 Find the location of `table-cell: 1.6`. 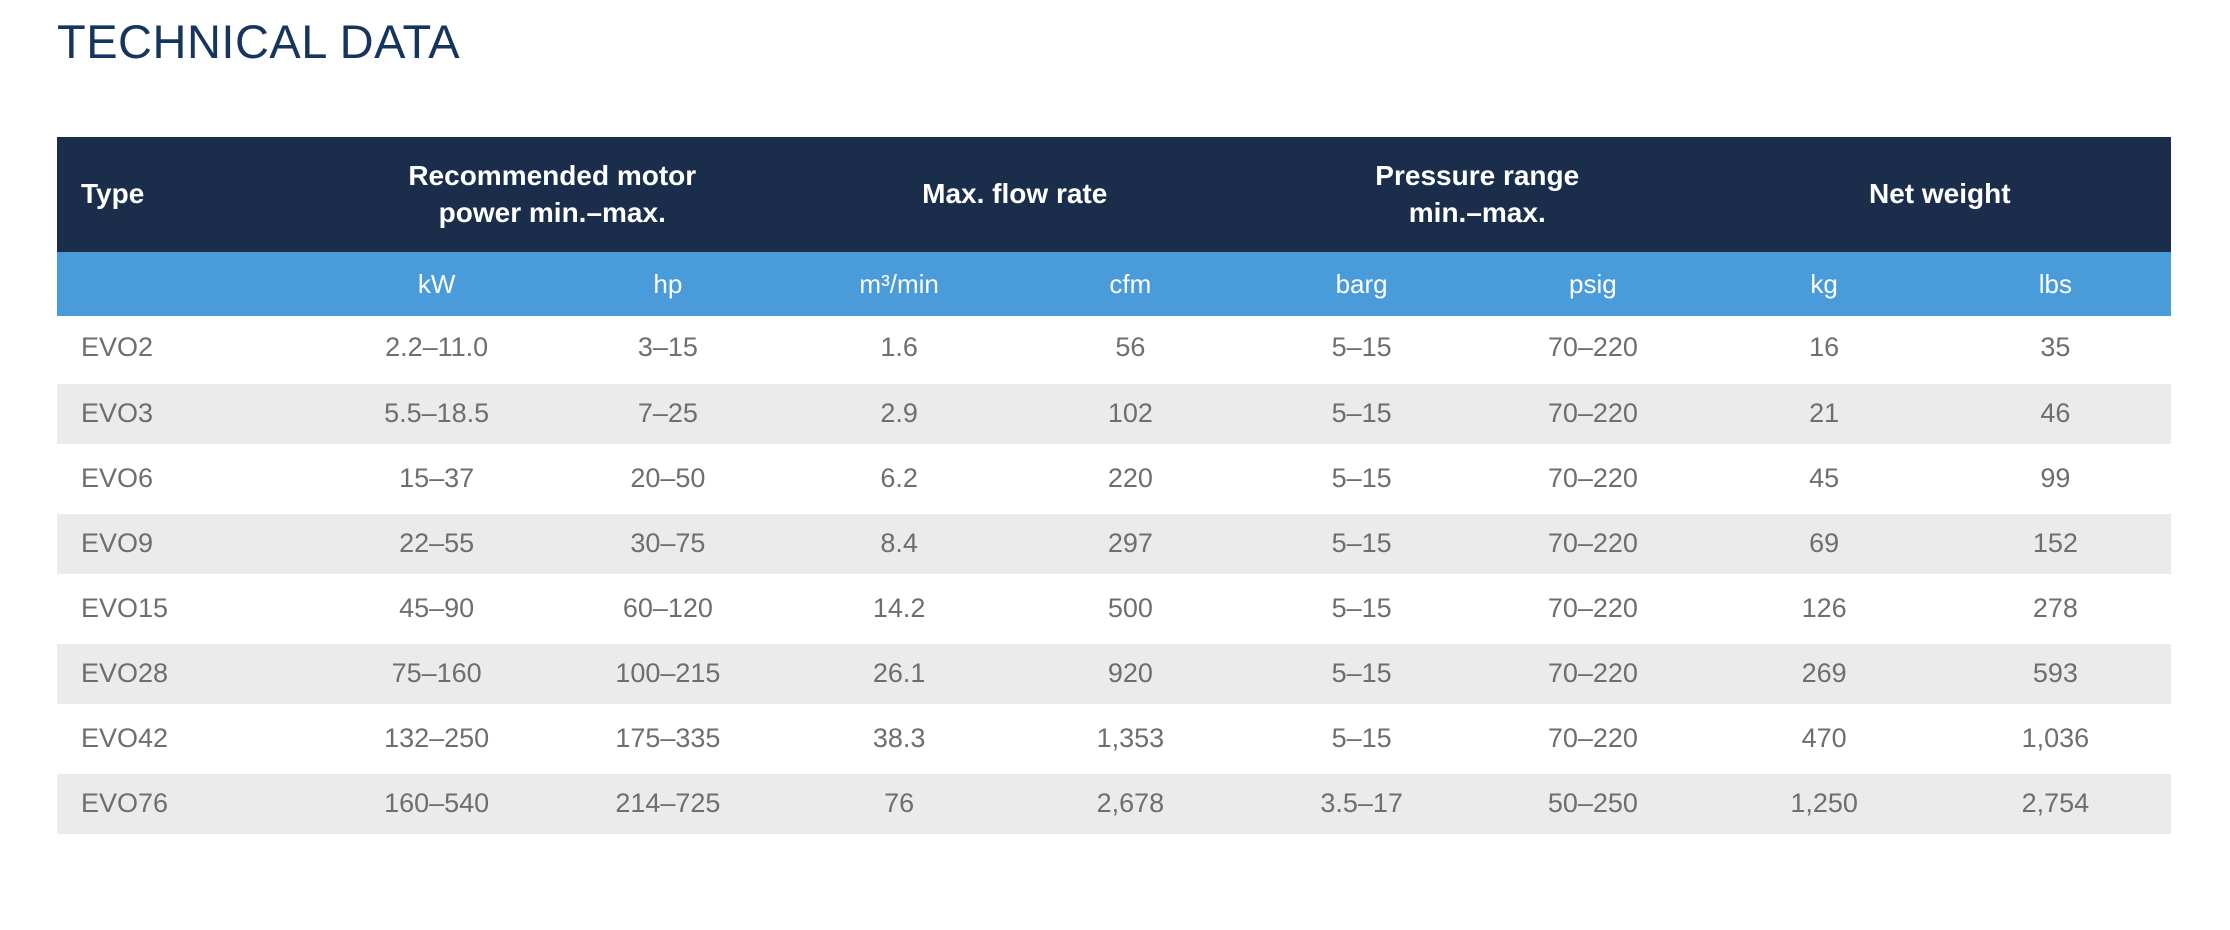

table-cell: 1.6 is located at coordinates (899, 350).